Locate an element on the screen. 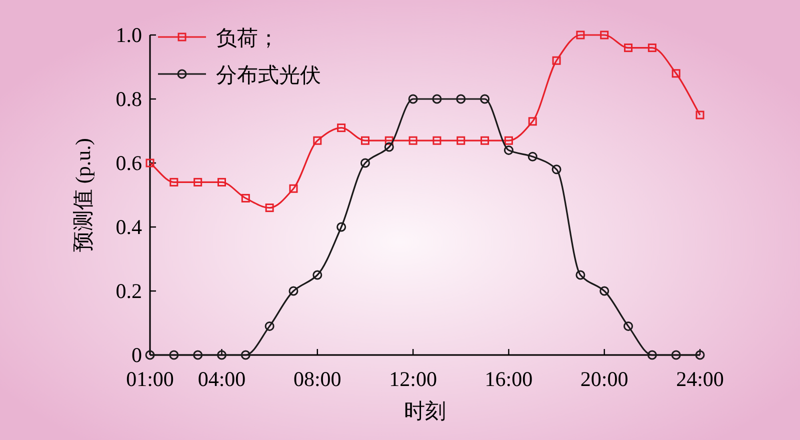  legend-label: 负荷； is located at coordinates (247, 38).